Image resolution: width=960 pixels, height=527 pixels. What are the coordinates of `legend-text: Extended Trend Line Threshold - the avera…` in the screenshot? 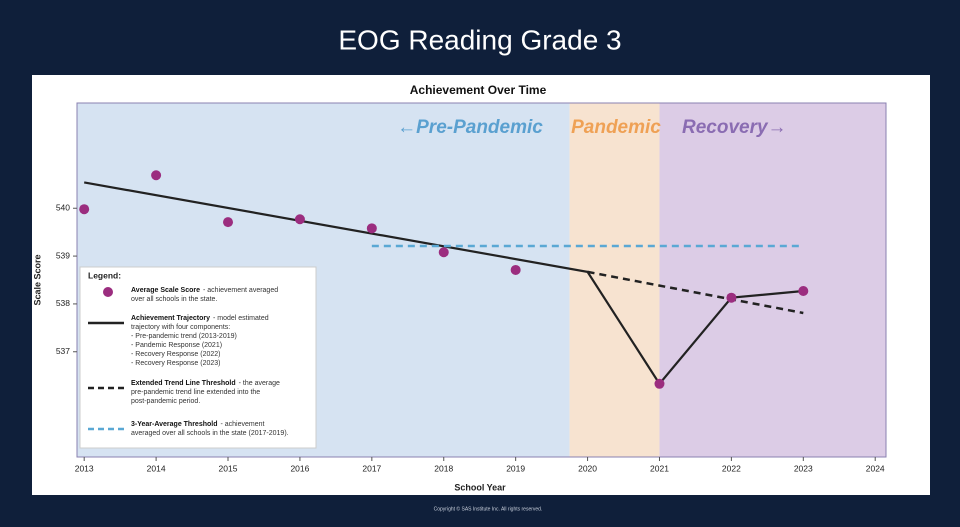 It's located at (205, 383).